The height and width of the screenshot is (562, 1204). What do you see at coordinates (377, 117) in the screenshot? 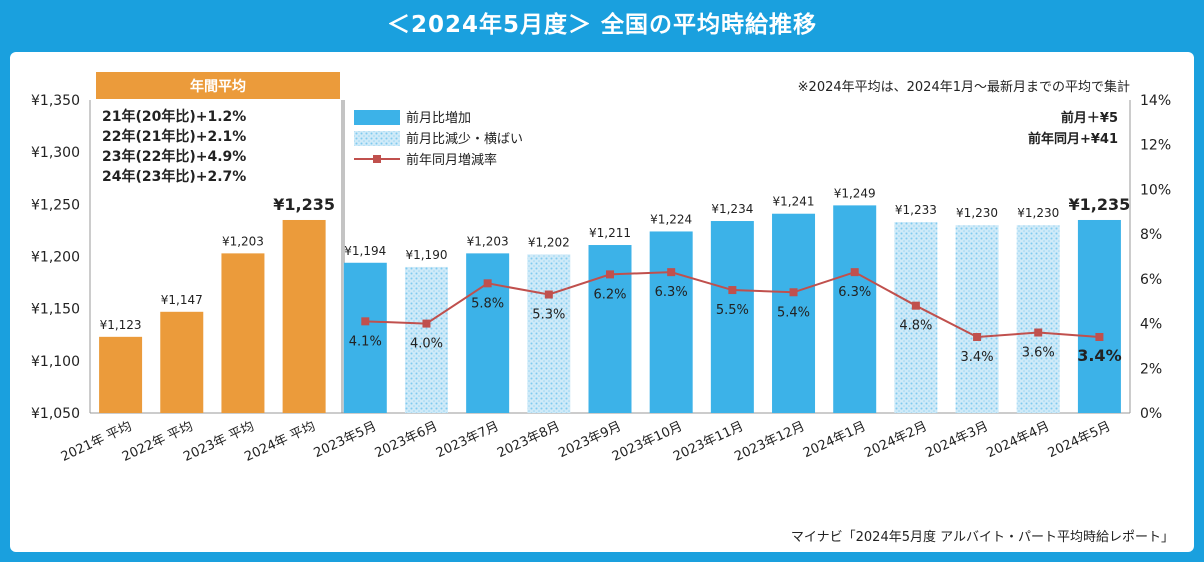
I see `legend-increase-swatch` at bounding box center [377, 117].